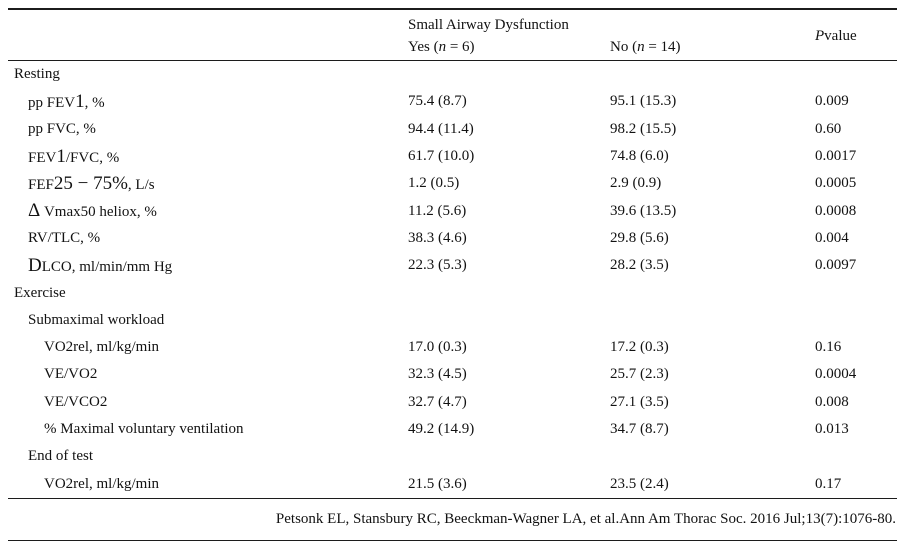 The width and height of the screenshot is (905, 544). I want to click on cell-no-value: 28.2 (3.5), so click(639, 265).